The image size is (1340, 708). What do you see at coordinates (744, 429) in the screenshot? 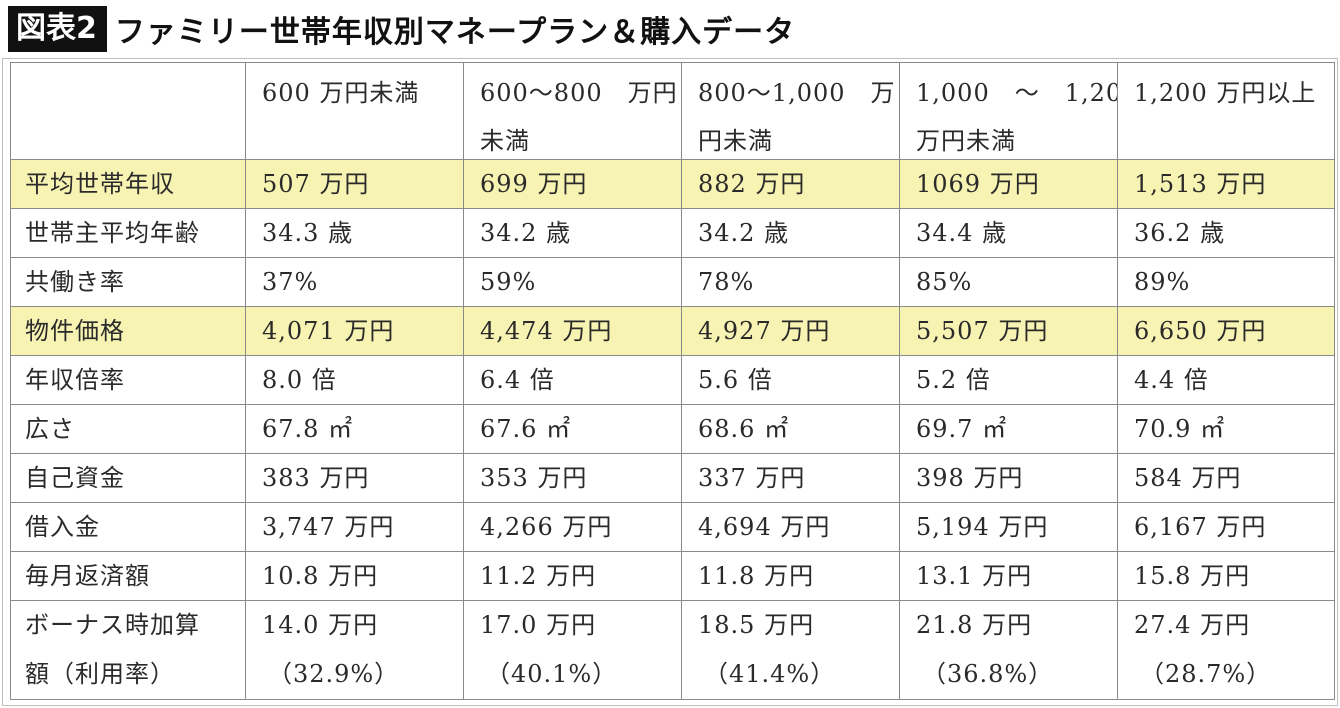
I see `cell-value: 68.6 ㎡` at bounding box center [744, 429].